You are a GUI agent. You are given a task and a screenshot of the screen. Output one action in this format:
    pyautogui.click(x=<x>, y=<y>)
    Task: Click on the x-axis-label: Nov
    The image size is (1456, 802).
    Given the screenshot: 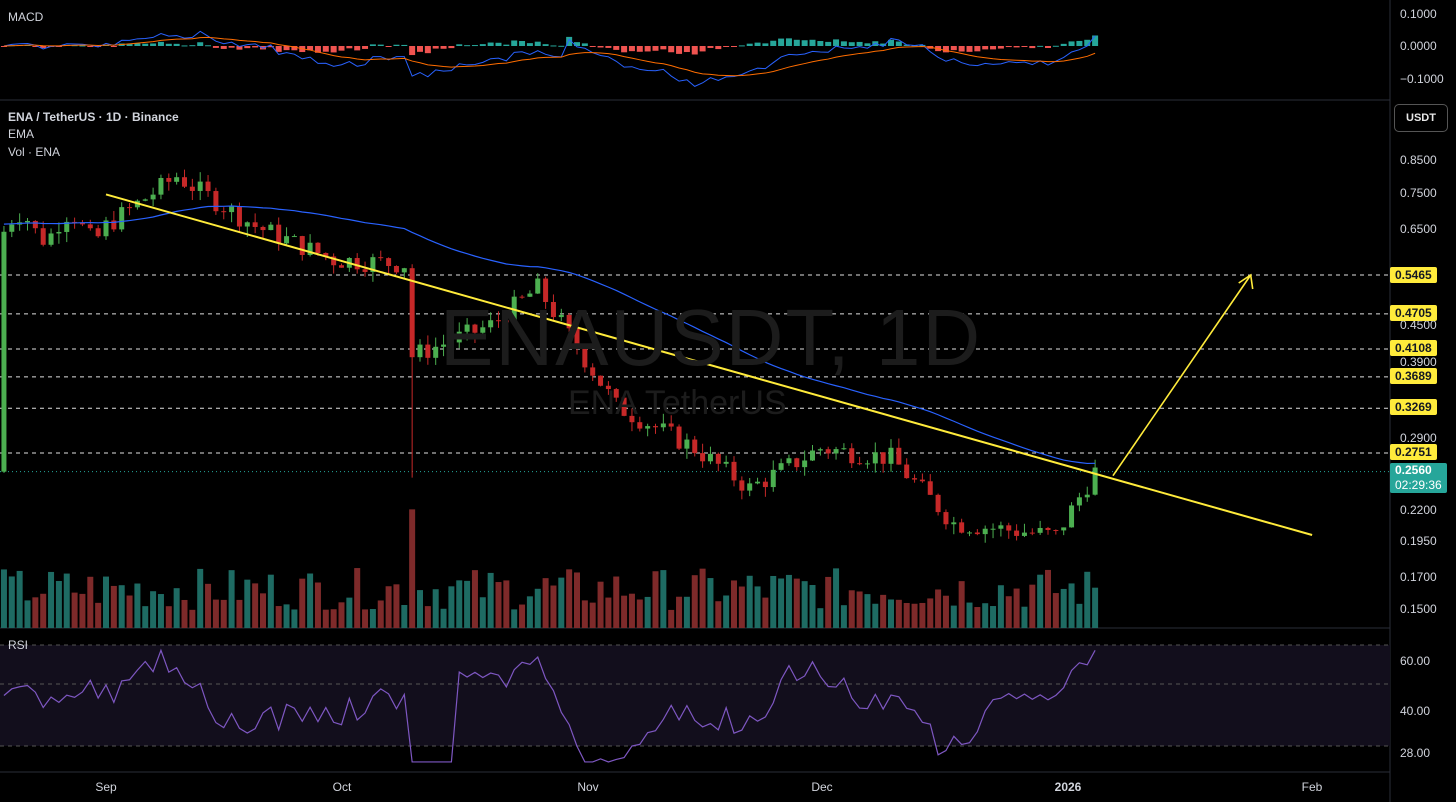 What is the action you would take?
    pyautogui.click(x=588, y=787)
    